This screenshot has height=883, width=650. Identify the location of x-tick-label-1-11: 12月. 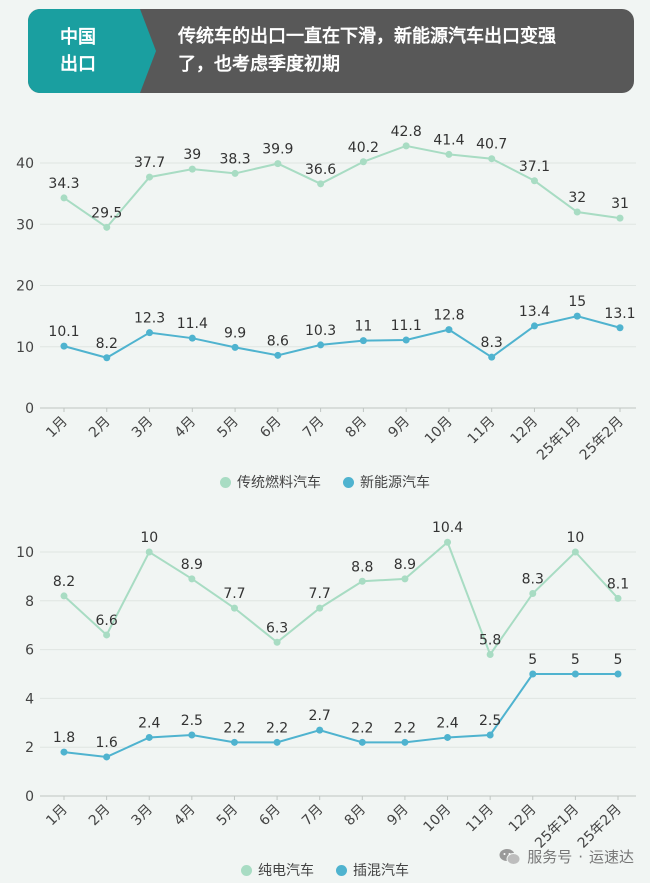
(523, 819).